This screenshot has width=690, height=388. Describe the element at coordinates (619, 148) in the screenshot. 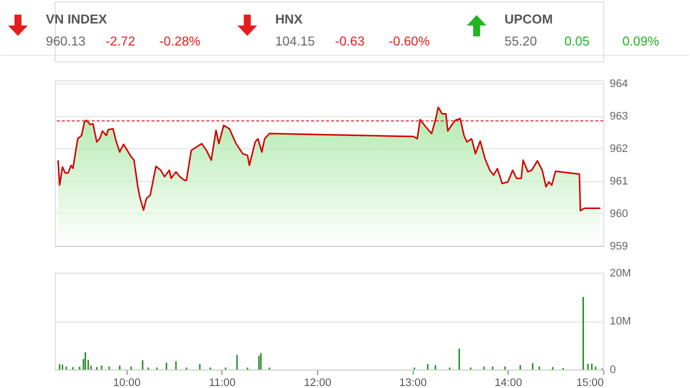

I see `y-tick-label: 962` at that location.